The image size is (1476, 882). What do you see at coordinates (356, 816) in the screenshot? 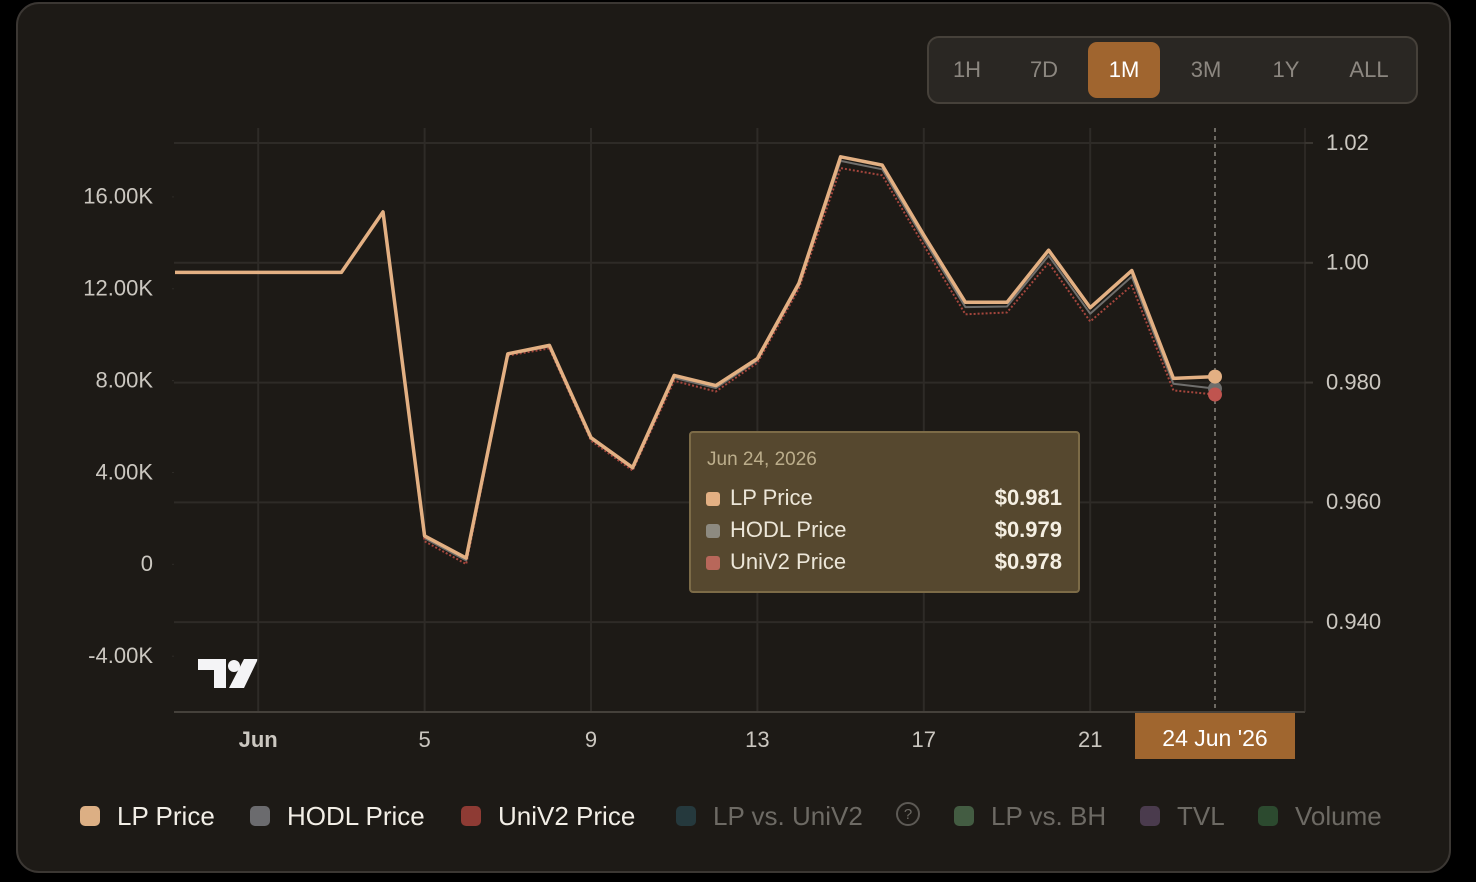
I see `legend-label: HODL Price` at bounding box center [356, 816].